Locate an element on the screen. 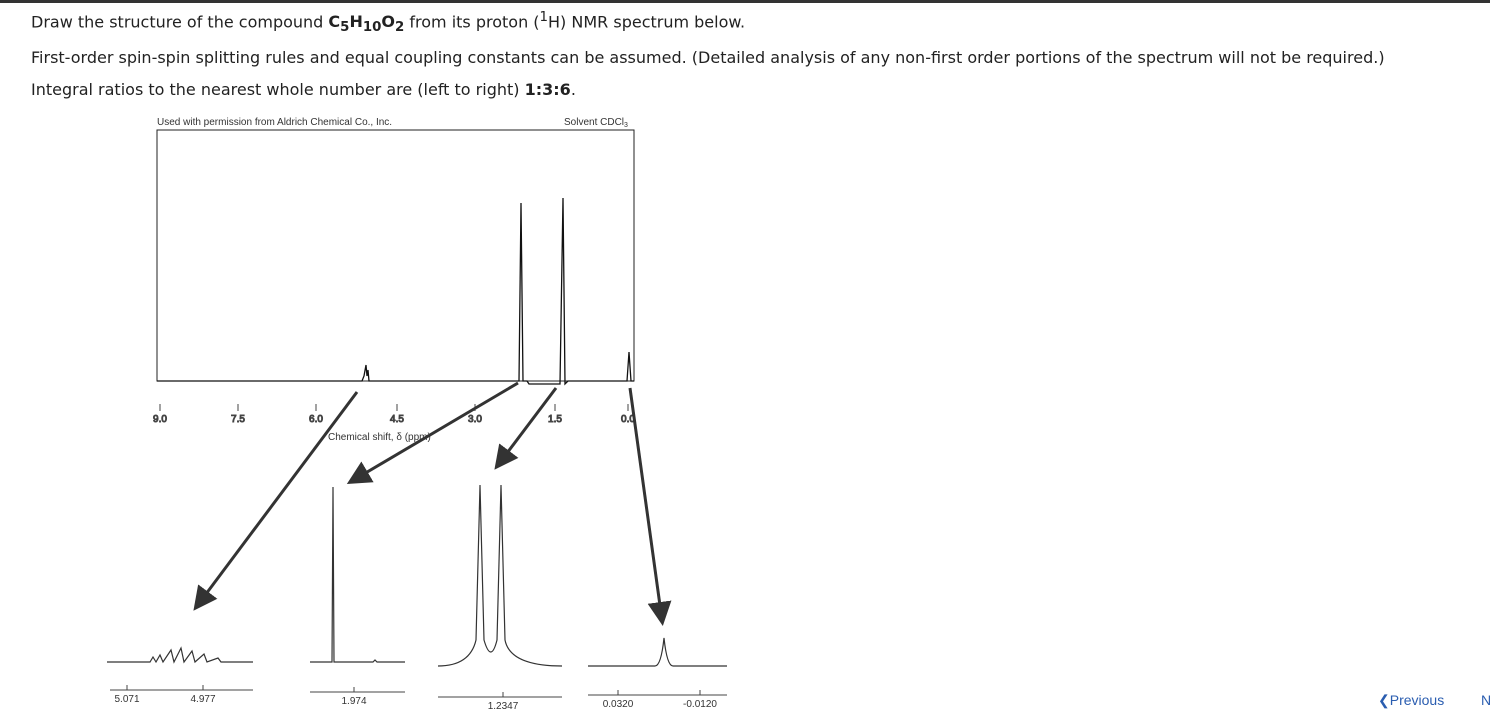  next-button: N is located at coordinates (1485, 700).